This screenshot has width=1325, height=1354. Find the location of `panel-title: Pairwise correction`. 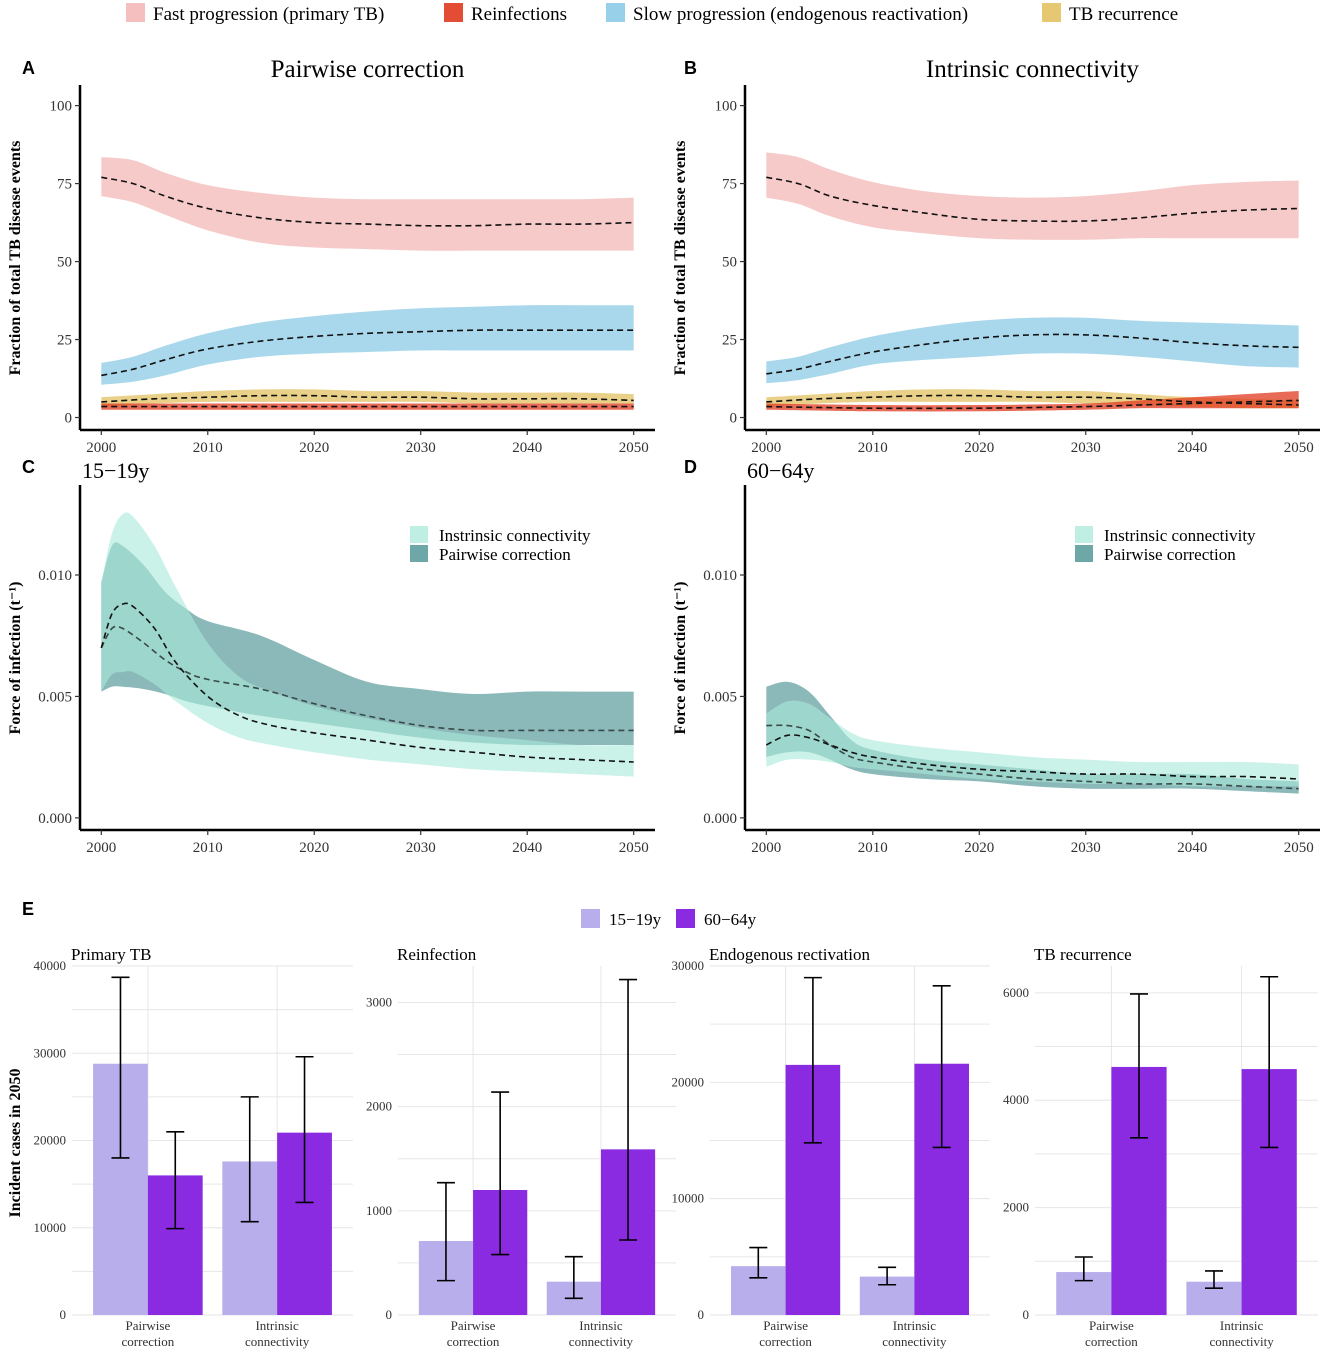

panel-title: Pairwise correction is located at coordinates (368, 69).